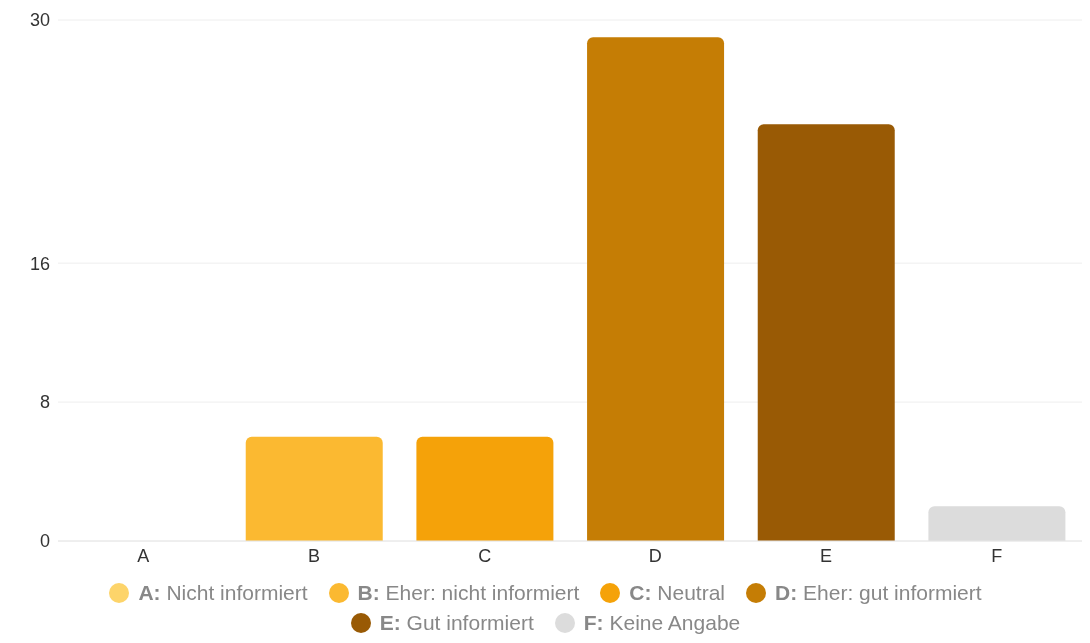 The width and height of the screenshot is (1090, 643). What do you see at coordinates (314, 555) in the screenshot?
I see `x-tick-label: B` at bounding box center [314, 555].